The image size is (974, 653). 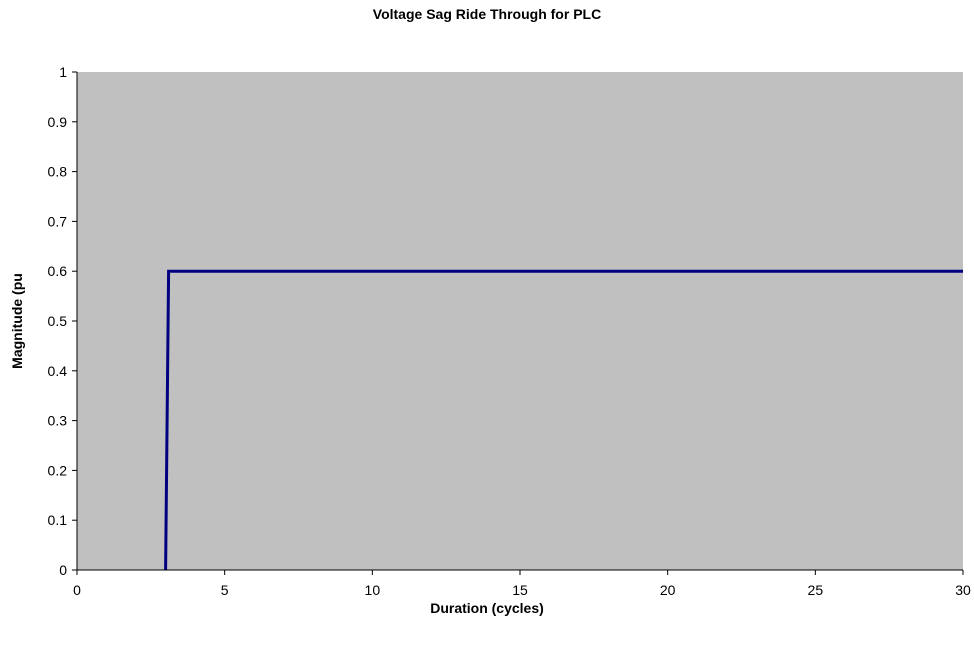 I want to click on x-tick-label: 20, so click(x=668, y=590).